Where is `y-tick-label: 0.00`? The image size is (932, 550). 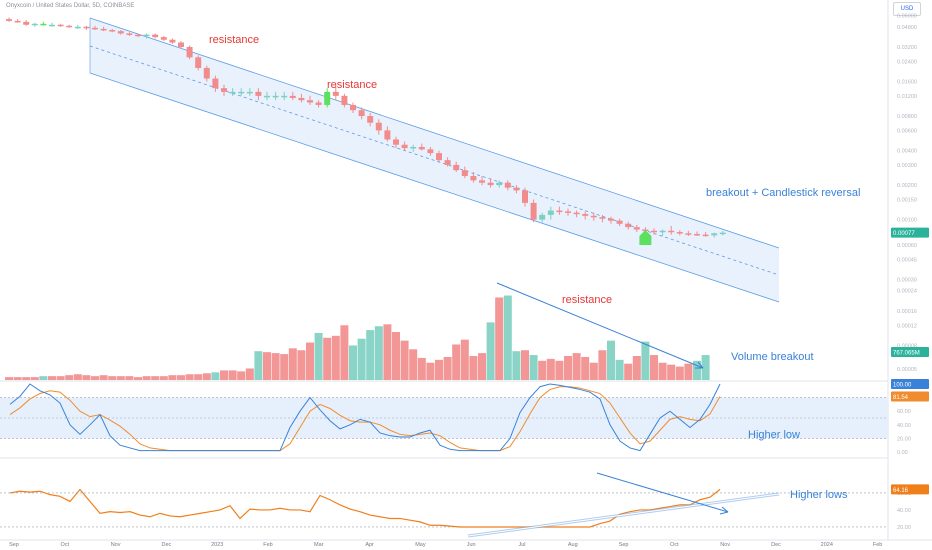
y-tick-label: 0.00 is located at coordinates (902, 453).